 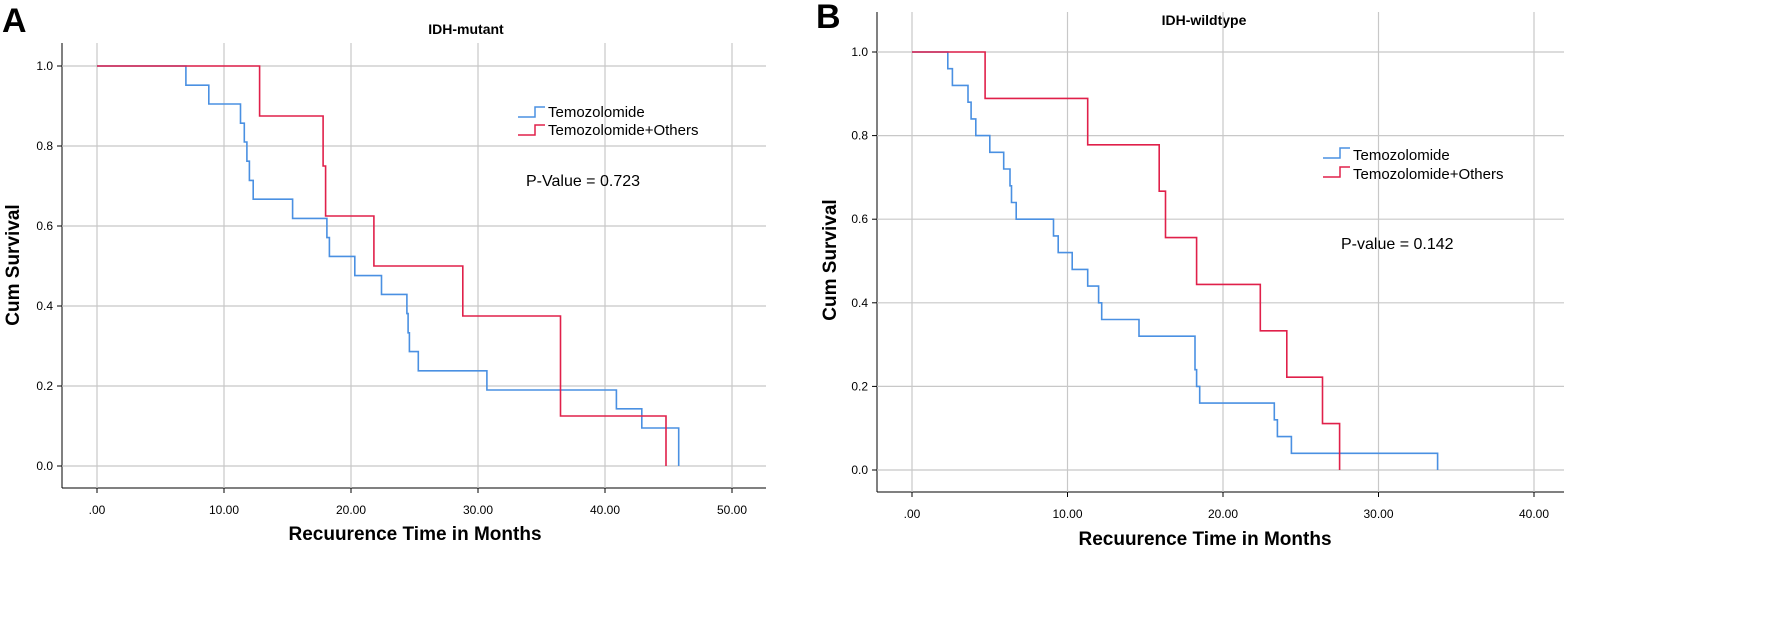 I want to click on panel-a-letter: A, so click(x=14, y=21).